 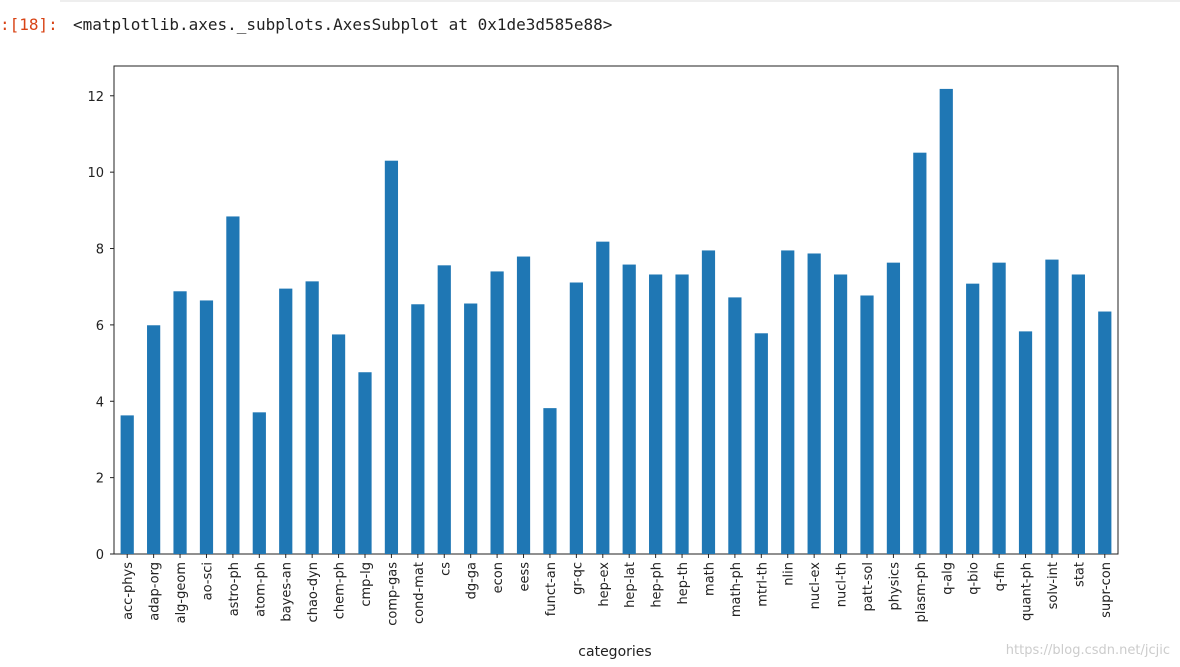 I want to click on y-tick-label: 10, so click(x=95, y=173).